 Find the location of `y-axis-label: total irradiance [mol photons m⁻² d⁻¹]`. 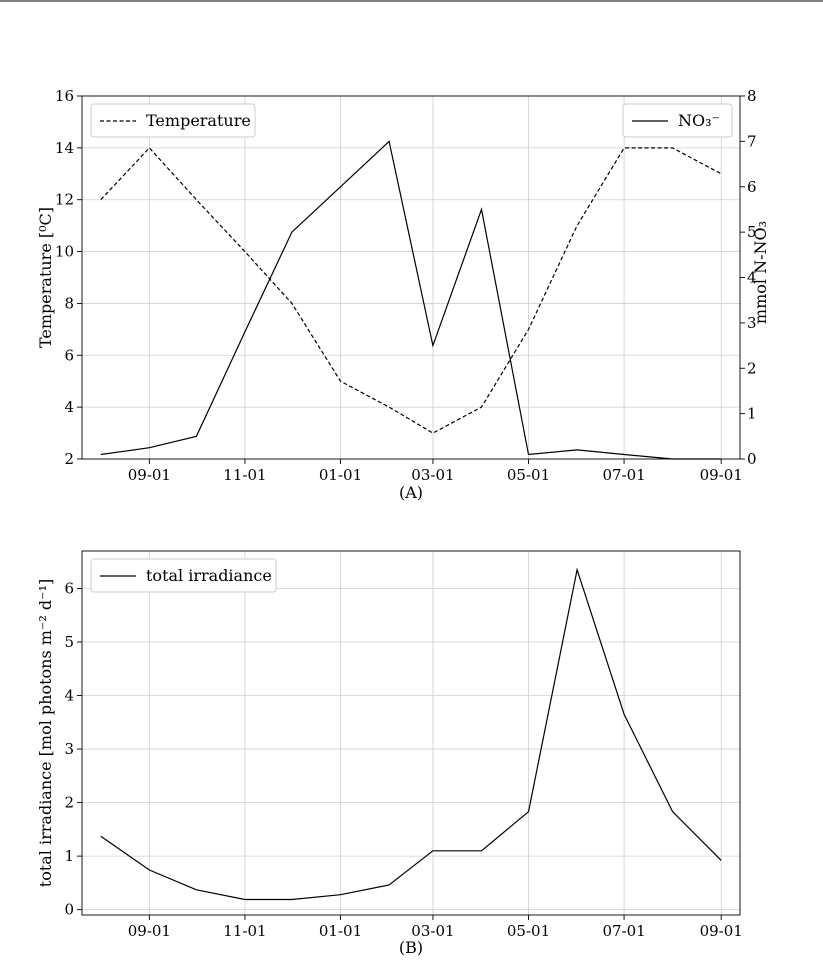

y-axis-label: total irradiance [mol photons m⁻² d⁻¹] is located at coordinates (45, 733).